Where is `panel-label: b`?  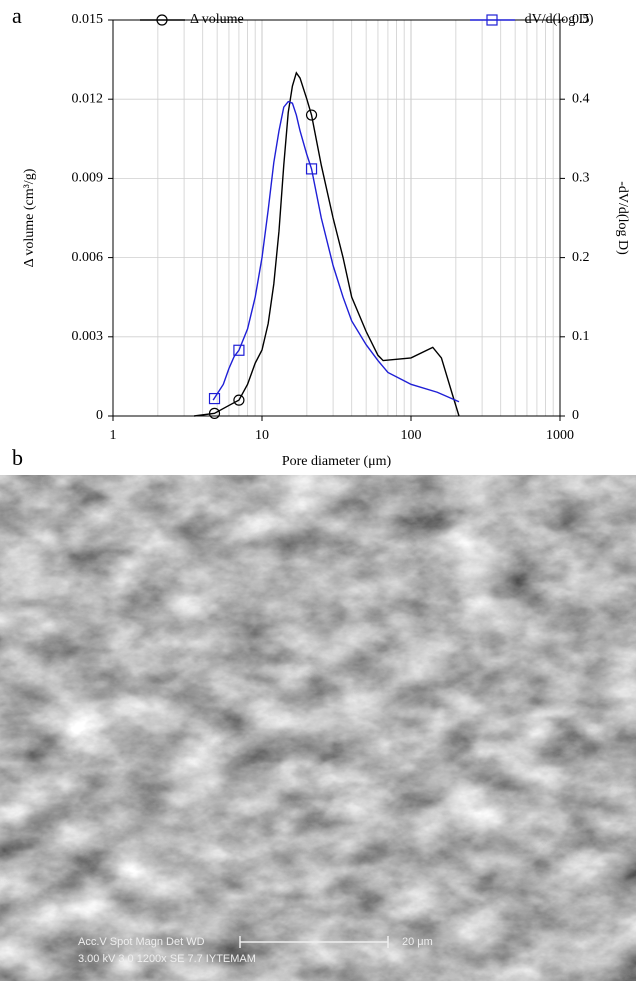 panel-label: b is located at coordinates (17, 457).